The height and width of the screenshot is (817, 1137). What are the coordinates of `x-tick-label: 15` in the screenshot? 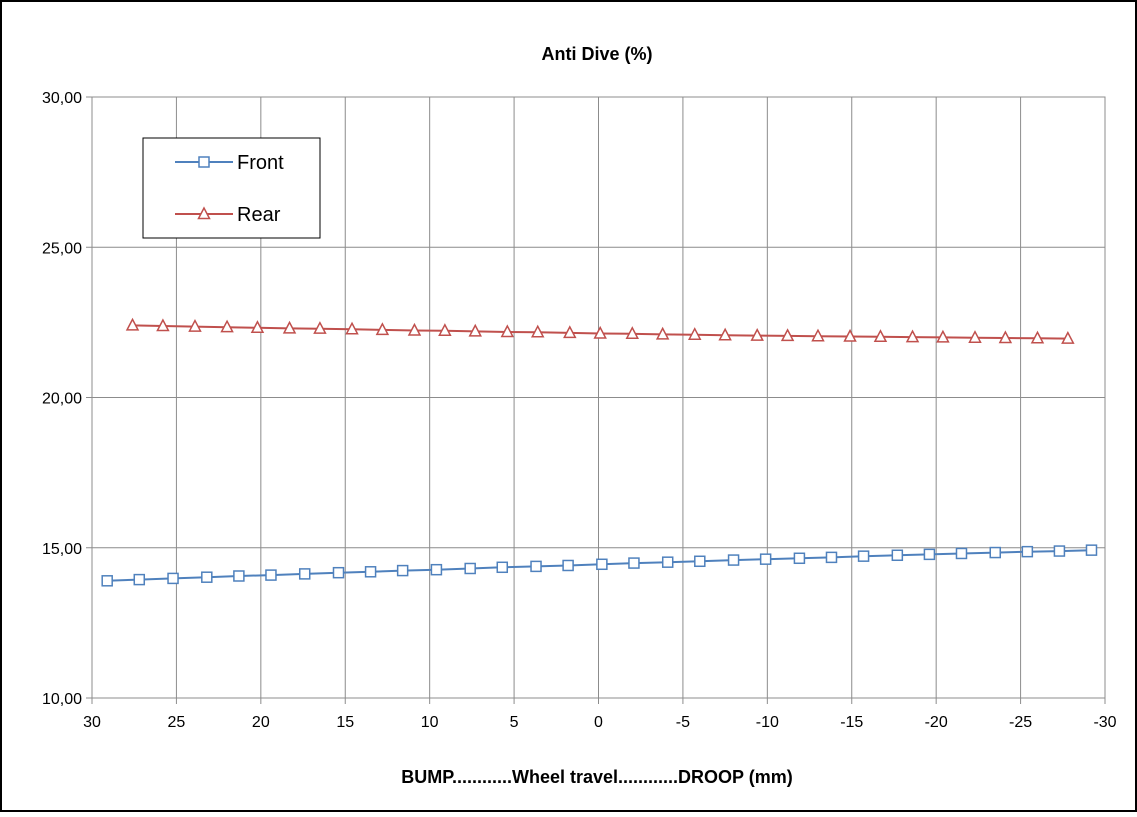 It's located at (345, 722).